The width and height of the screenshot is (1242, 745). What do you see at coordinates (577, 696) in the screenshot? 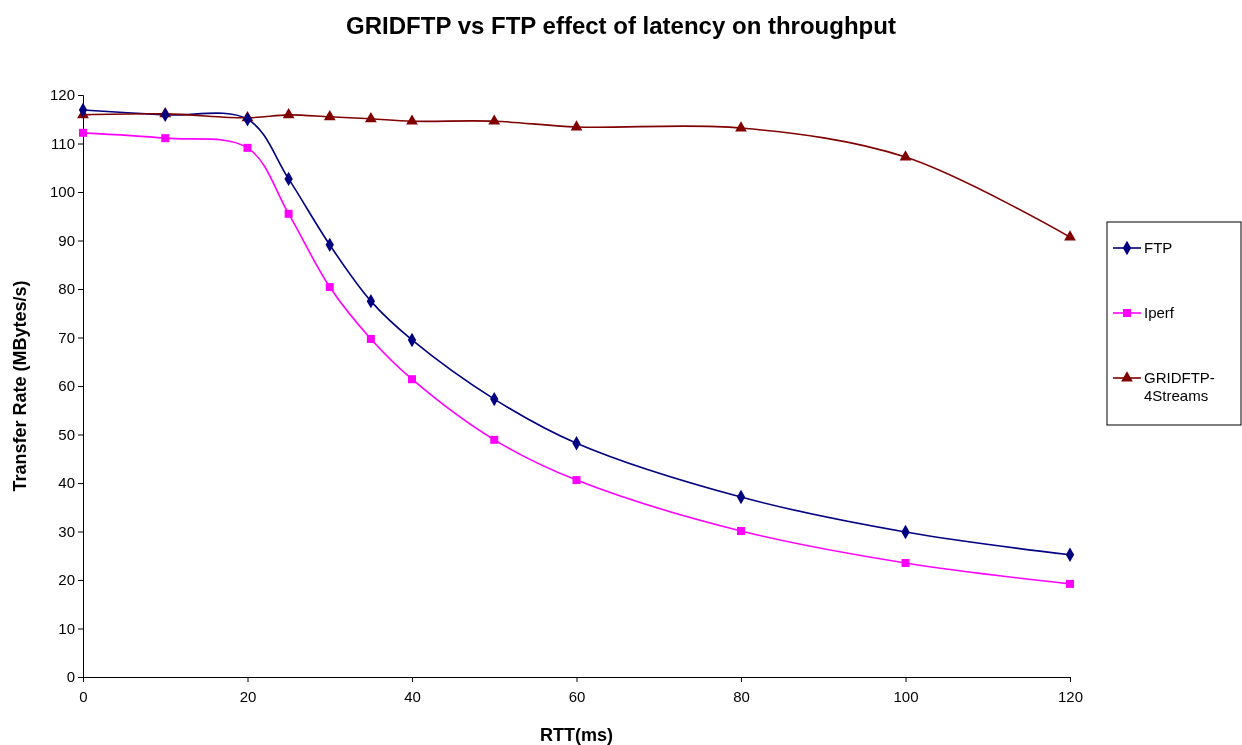
I see `x-tick-label: 60` at bounding box center [577, 696].